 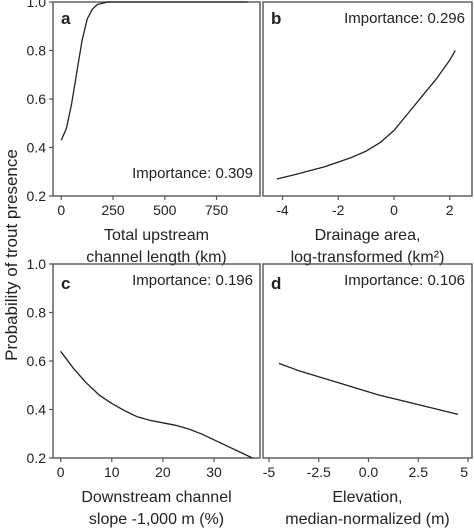 I want to click on x-axis-label: log-transformed (km²), so click(x=368, y=257).